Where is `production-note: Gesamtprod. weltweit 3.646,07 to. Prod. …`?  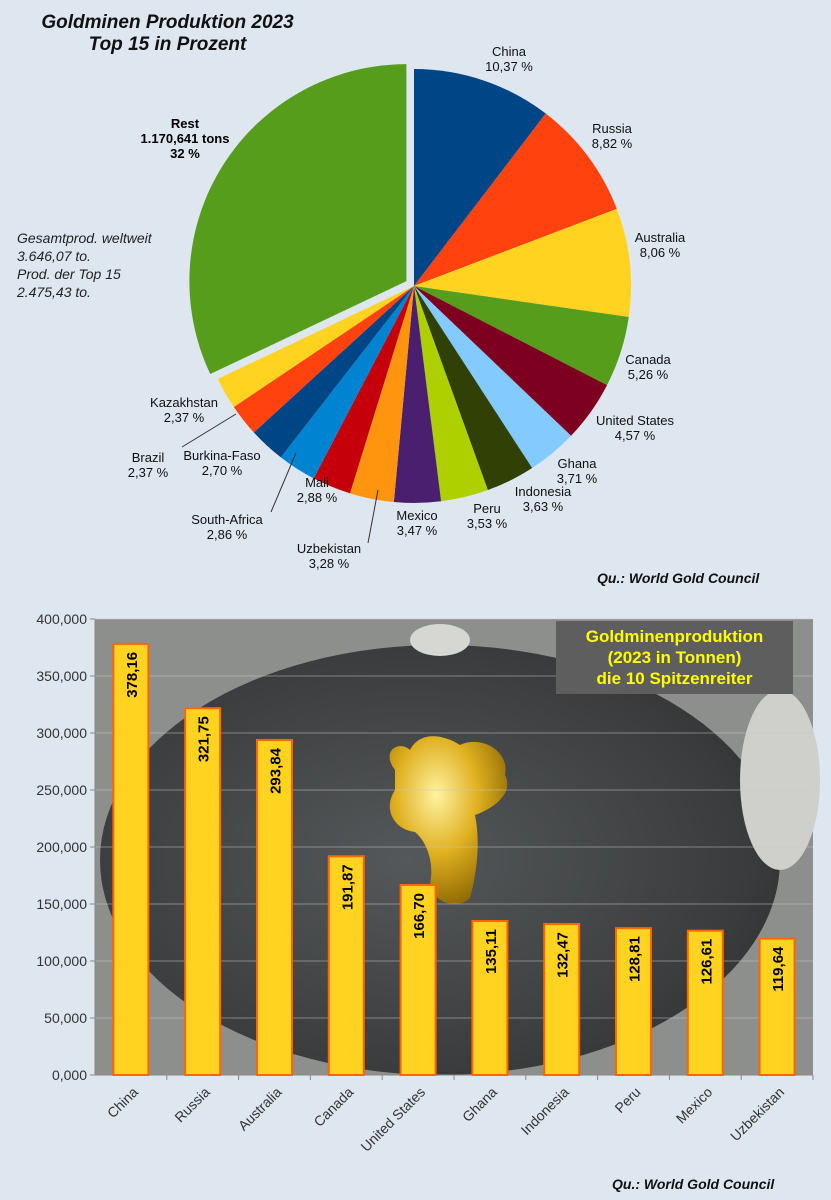
production-note: Gesamtprod. weltweit 3.646,07 to. Prod. … is located at coordinates (84, 265).